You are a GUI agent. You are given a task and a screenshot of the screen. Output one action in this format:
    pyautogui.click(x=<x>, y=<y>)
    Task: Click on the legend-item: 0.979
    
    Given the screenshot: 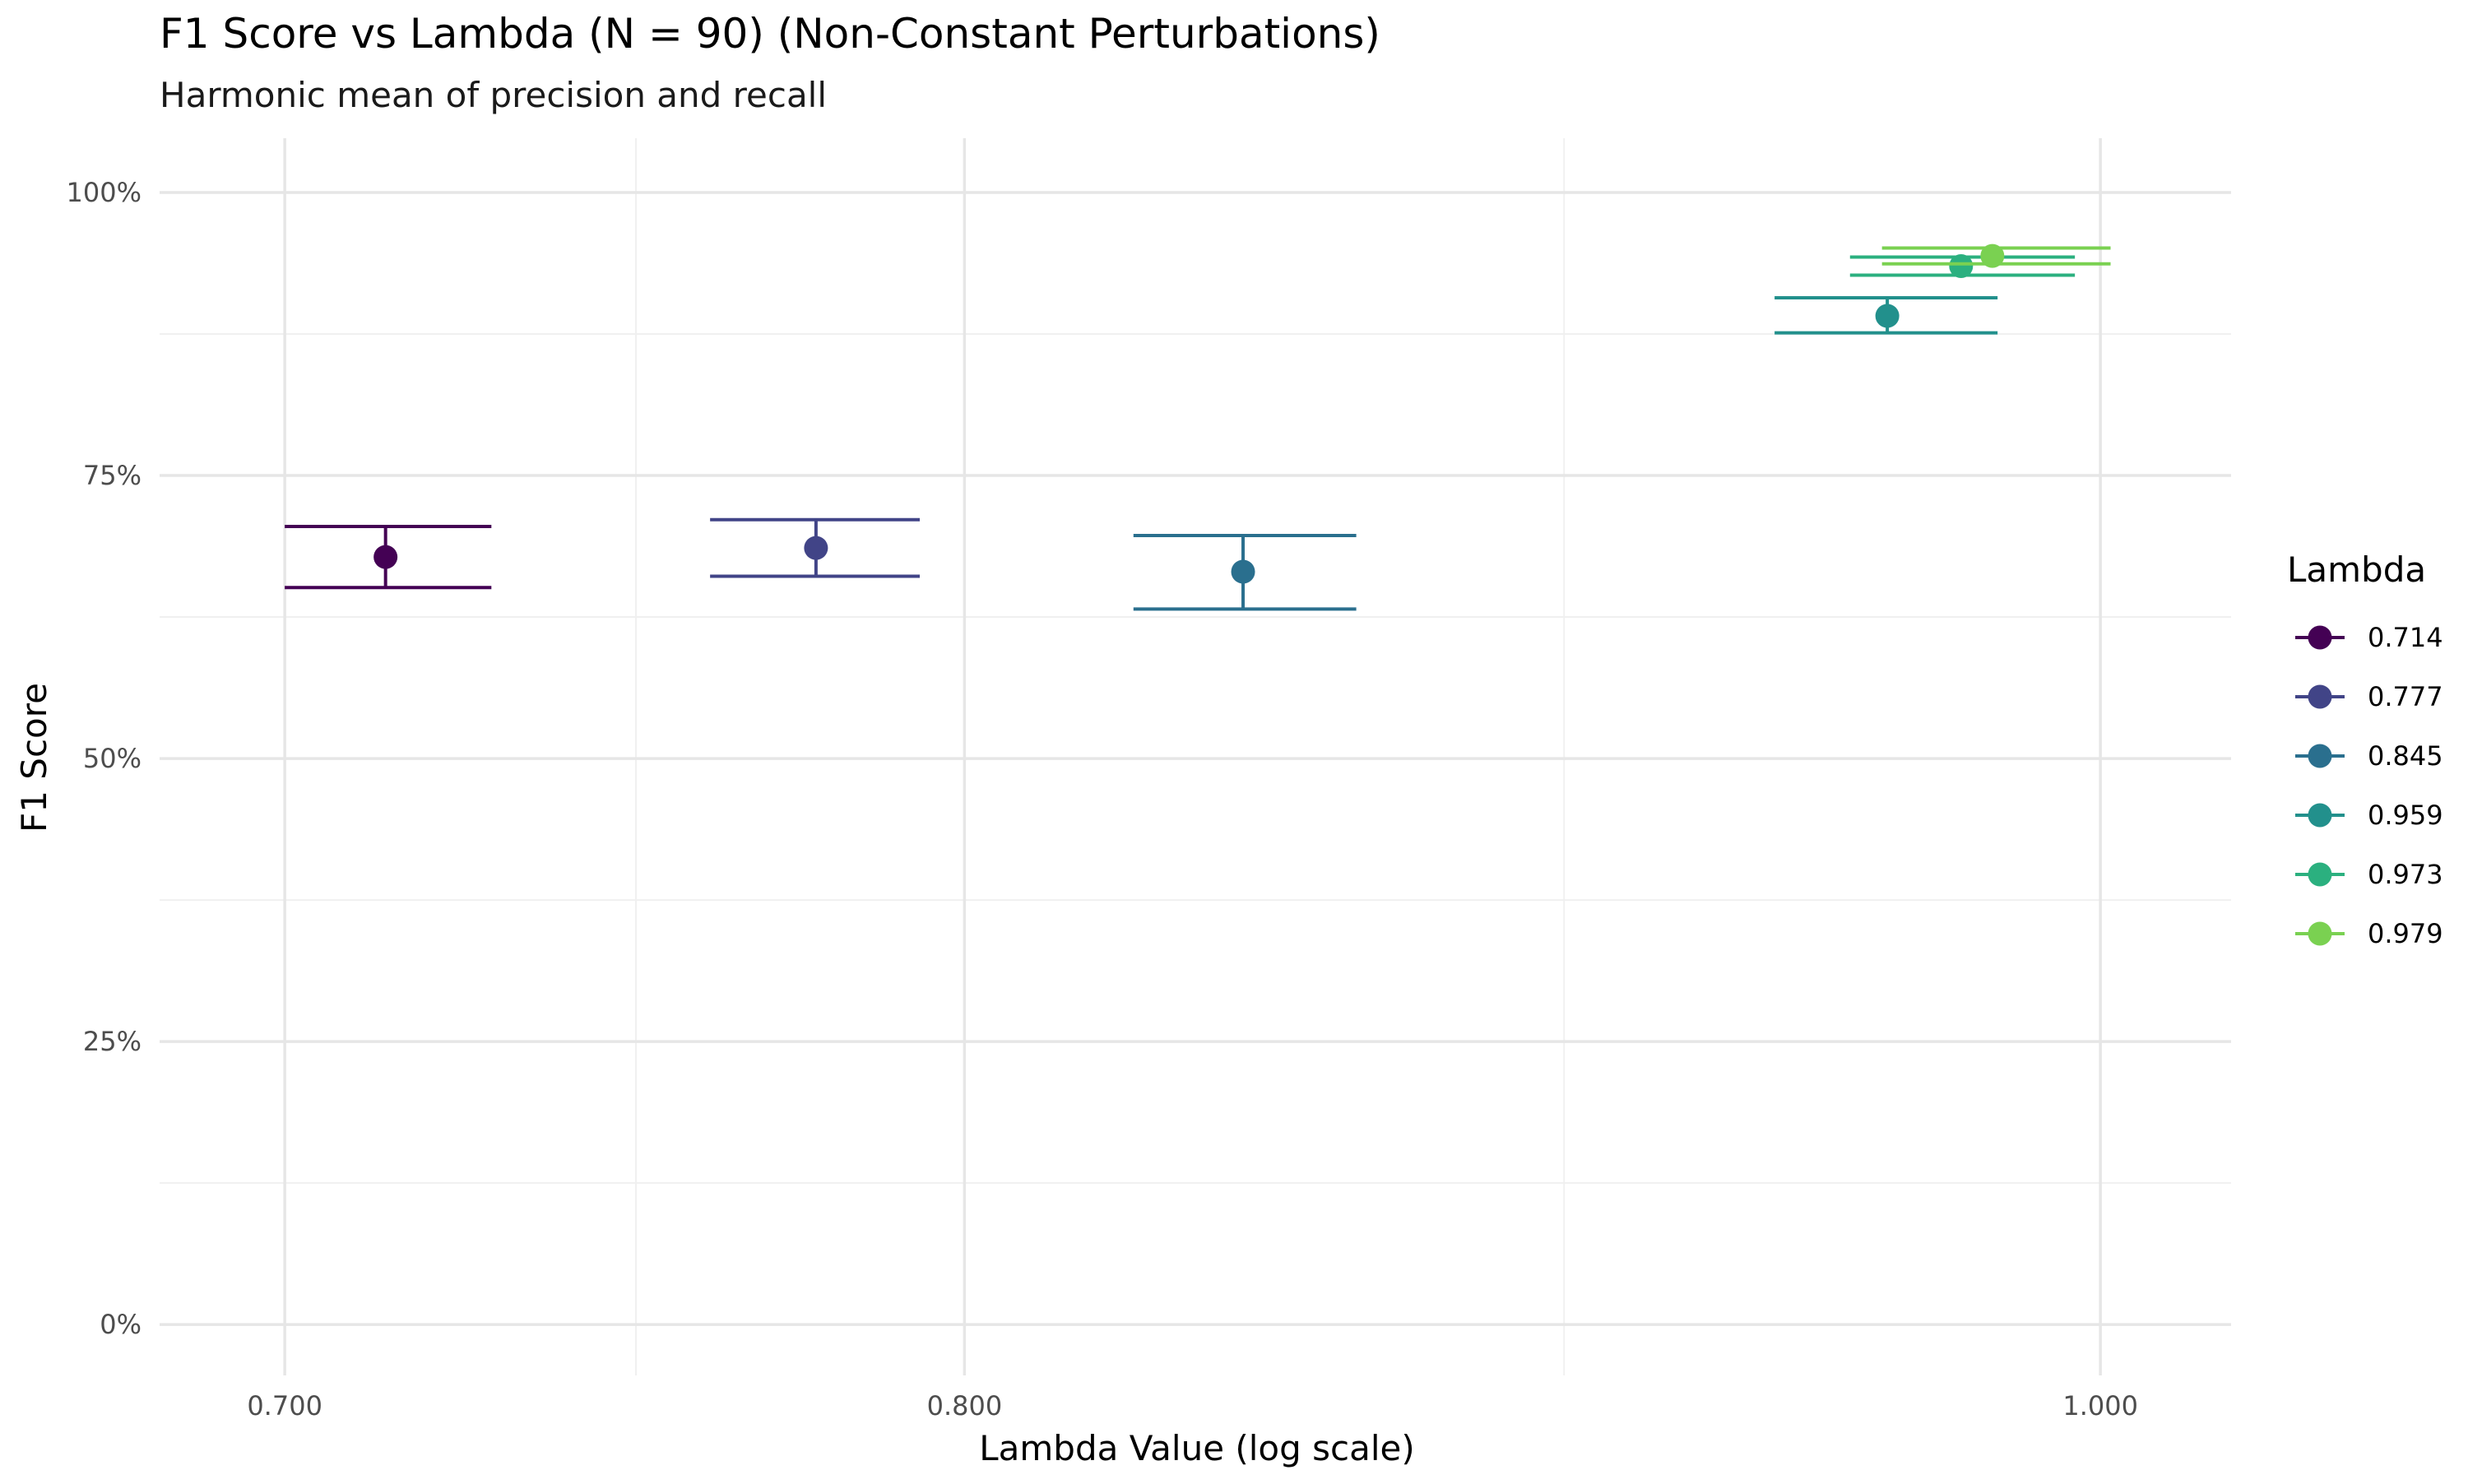 What is the action you would take?
    pyautogui.click(x=2369, y=933)
    